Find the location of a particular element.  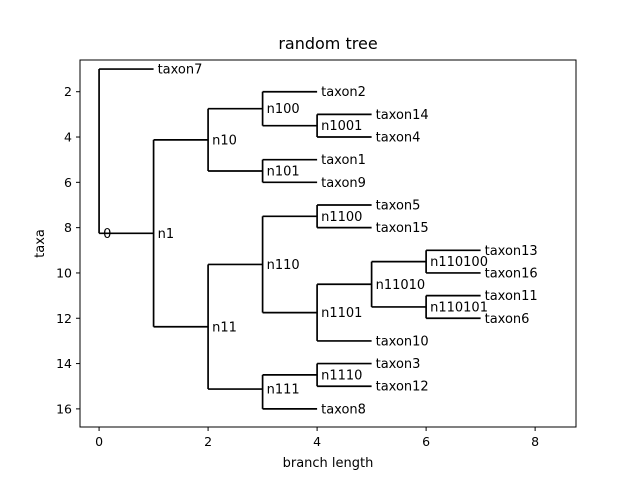

node-label-taxon11: taxon11 is located at coordinates (511, 296).